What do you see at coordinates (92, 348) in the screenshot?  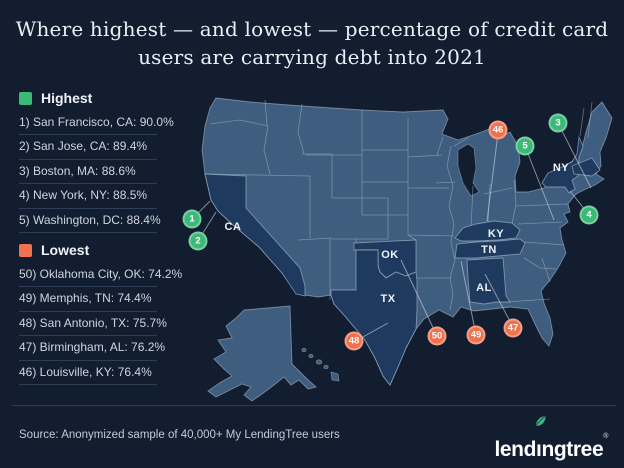 I see `legend-item-lowest-47: 47) Birmingham, AL: 76.2%` at bounding box center [92, 348].